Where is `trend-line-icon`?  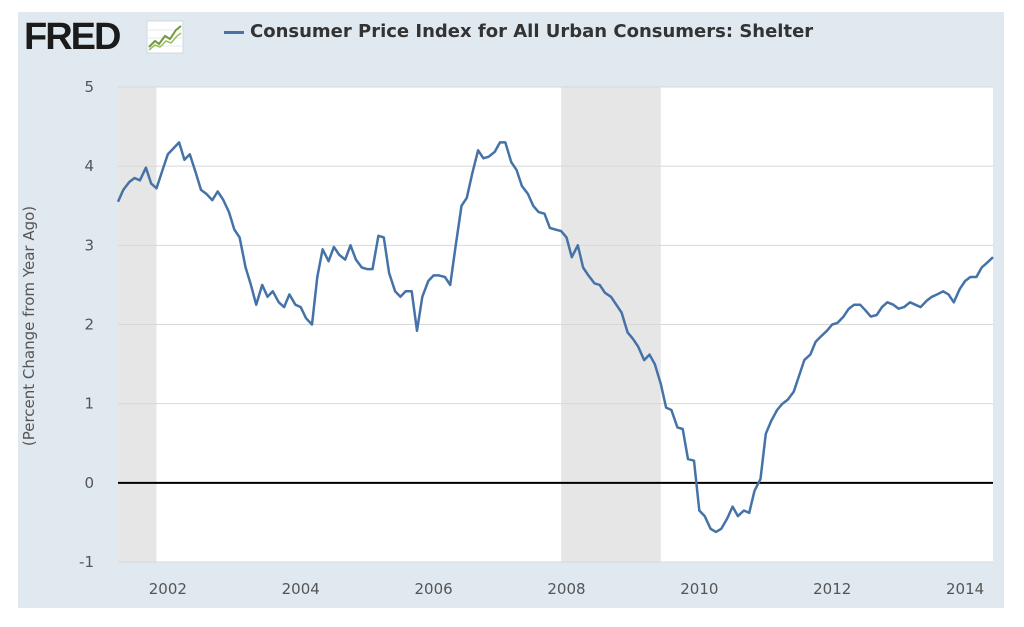
trend-line-icon is located at coordinates (165, 37).